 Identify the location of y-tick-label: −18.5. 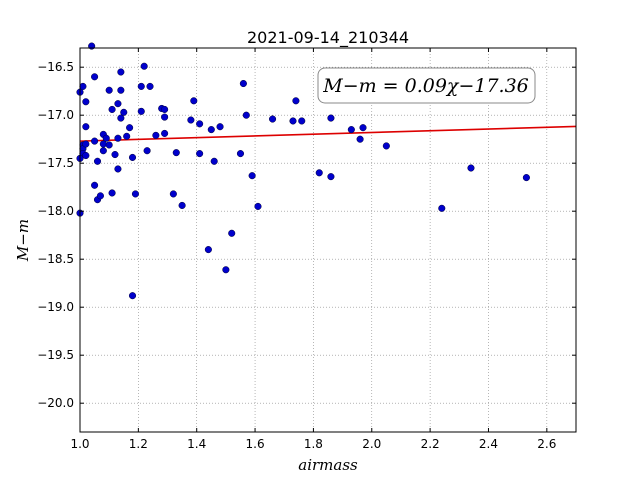
(55, 259).